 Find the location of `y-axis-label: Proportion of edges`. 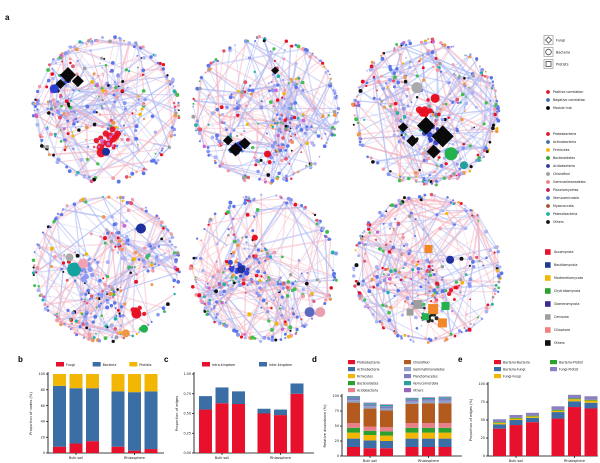

y-axis-label: Proportion of edges is located at coordinates (177, 413).